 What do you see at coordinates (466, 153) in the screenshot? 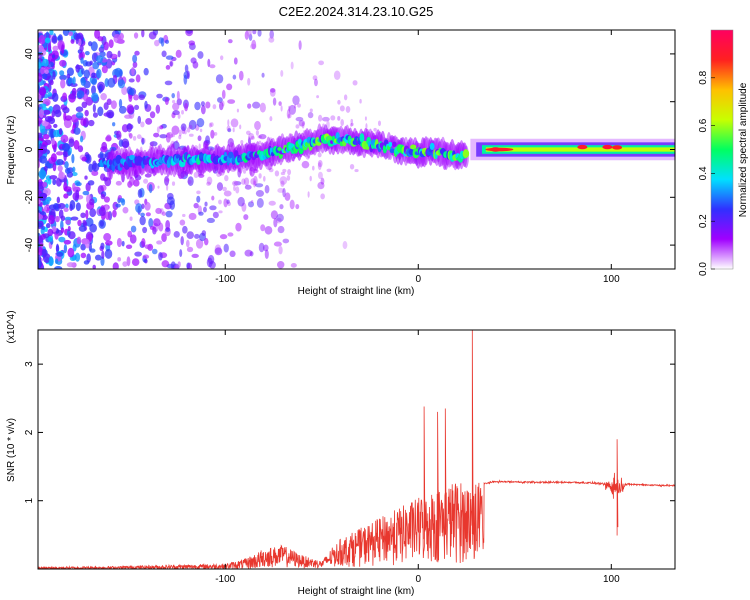
I see `spectrogram-ridge-blob` at bounding box center [466, 153].